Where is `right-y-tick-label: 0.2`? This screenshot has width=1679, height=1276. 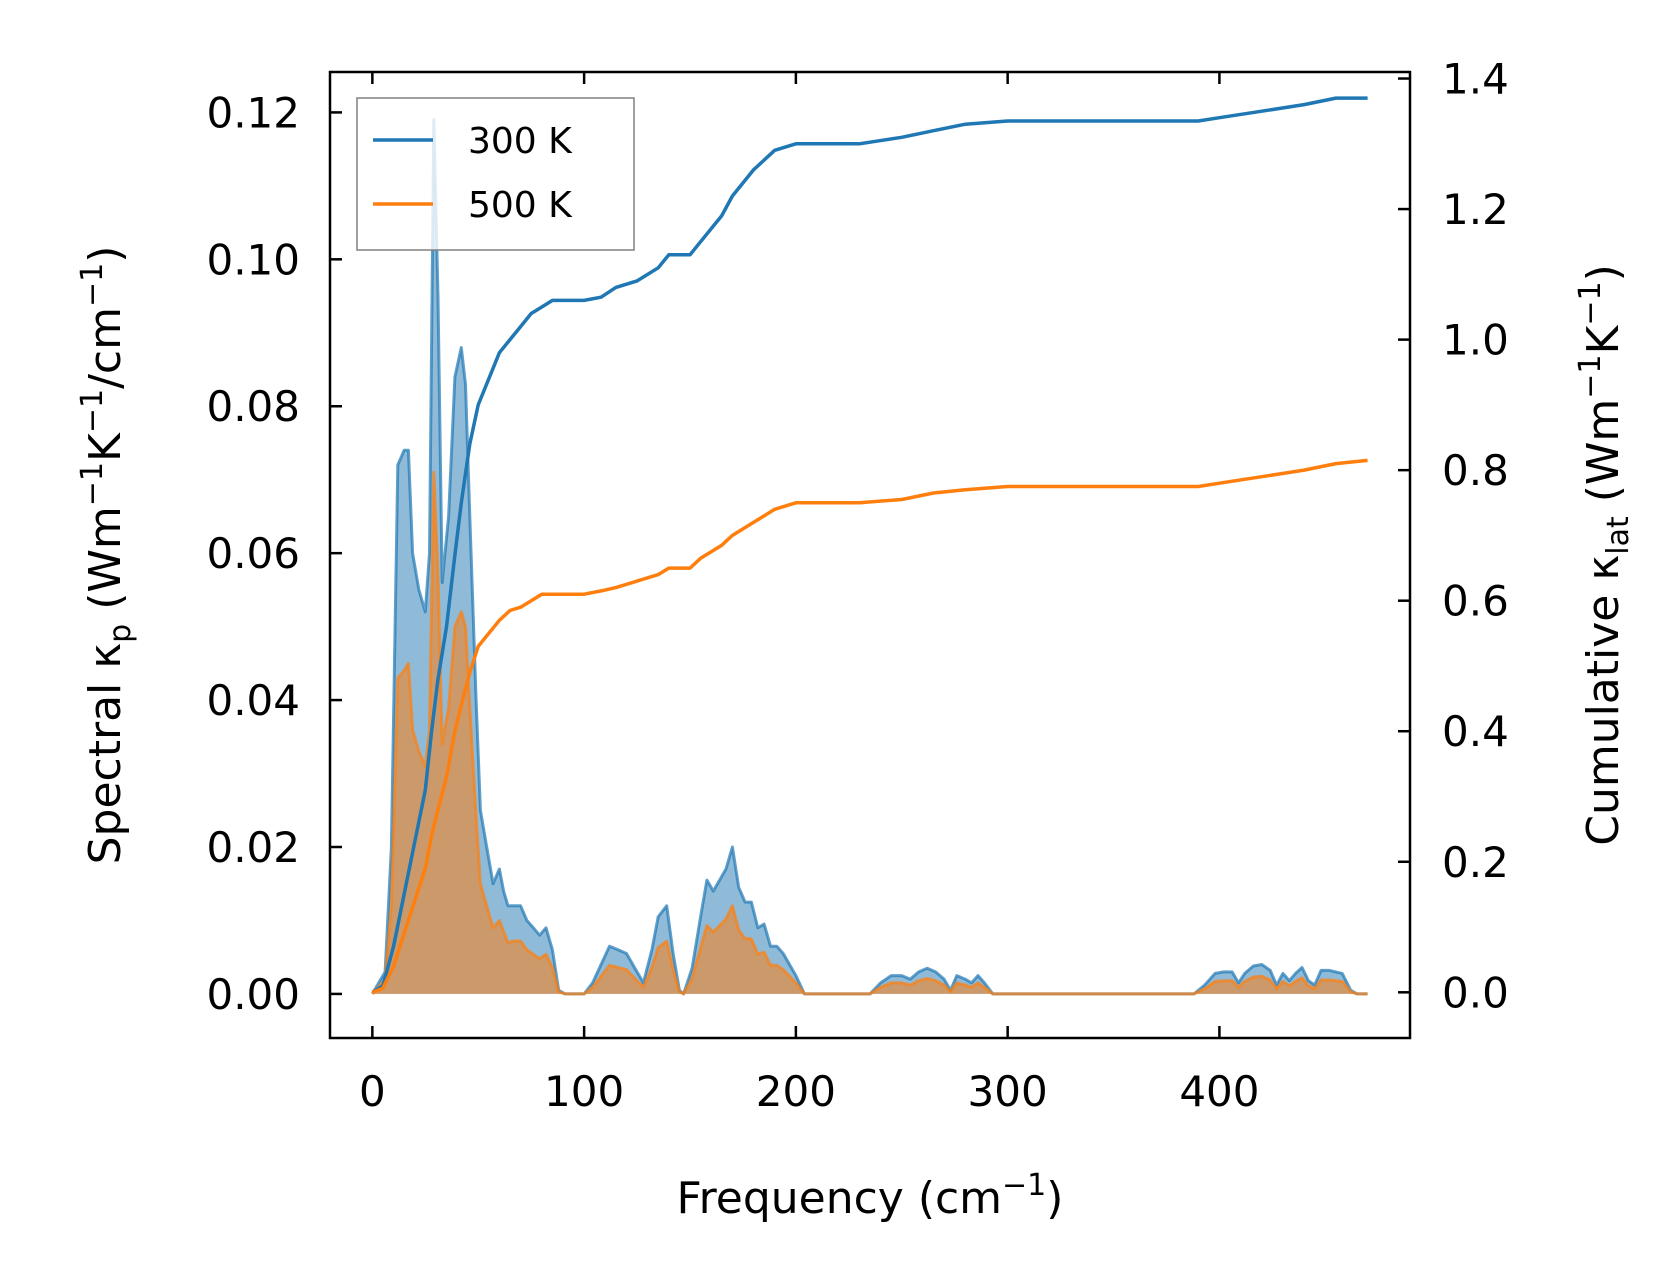 right-y-tick-label: 0.2 is located at coordinates (1475, 862).